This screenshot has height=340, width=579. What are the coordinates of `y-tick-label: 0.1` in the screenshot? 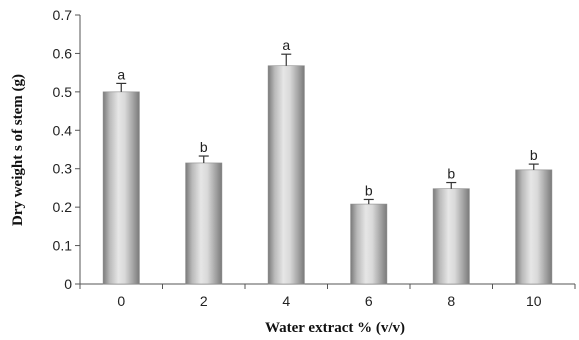 It's located at (63, 246).